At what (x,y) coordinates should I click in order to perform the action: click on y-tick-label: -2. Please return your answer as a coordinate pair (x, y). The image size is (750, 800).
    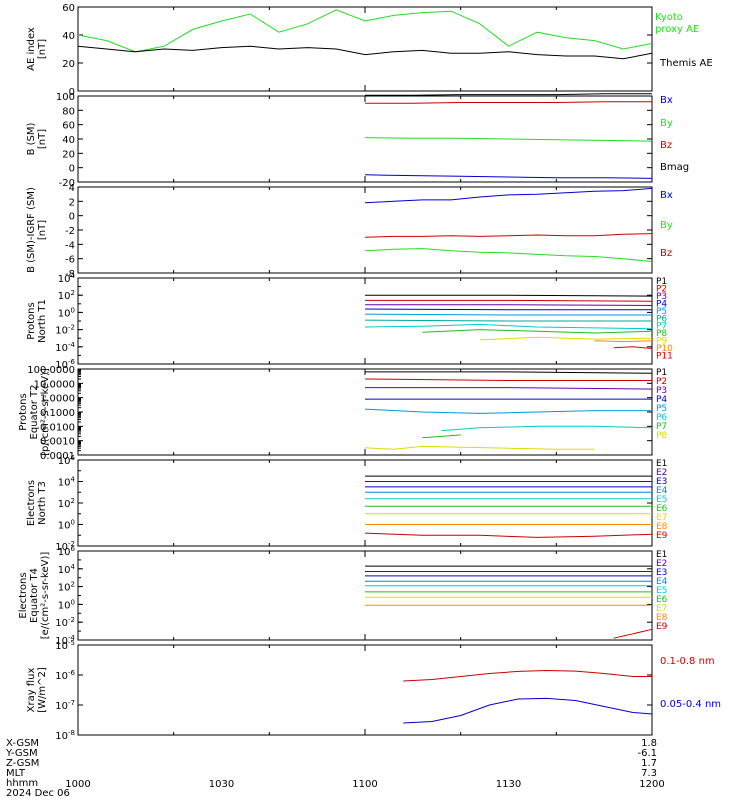
    Looking at the image, I should click on (70, 231).